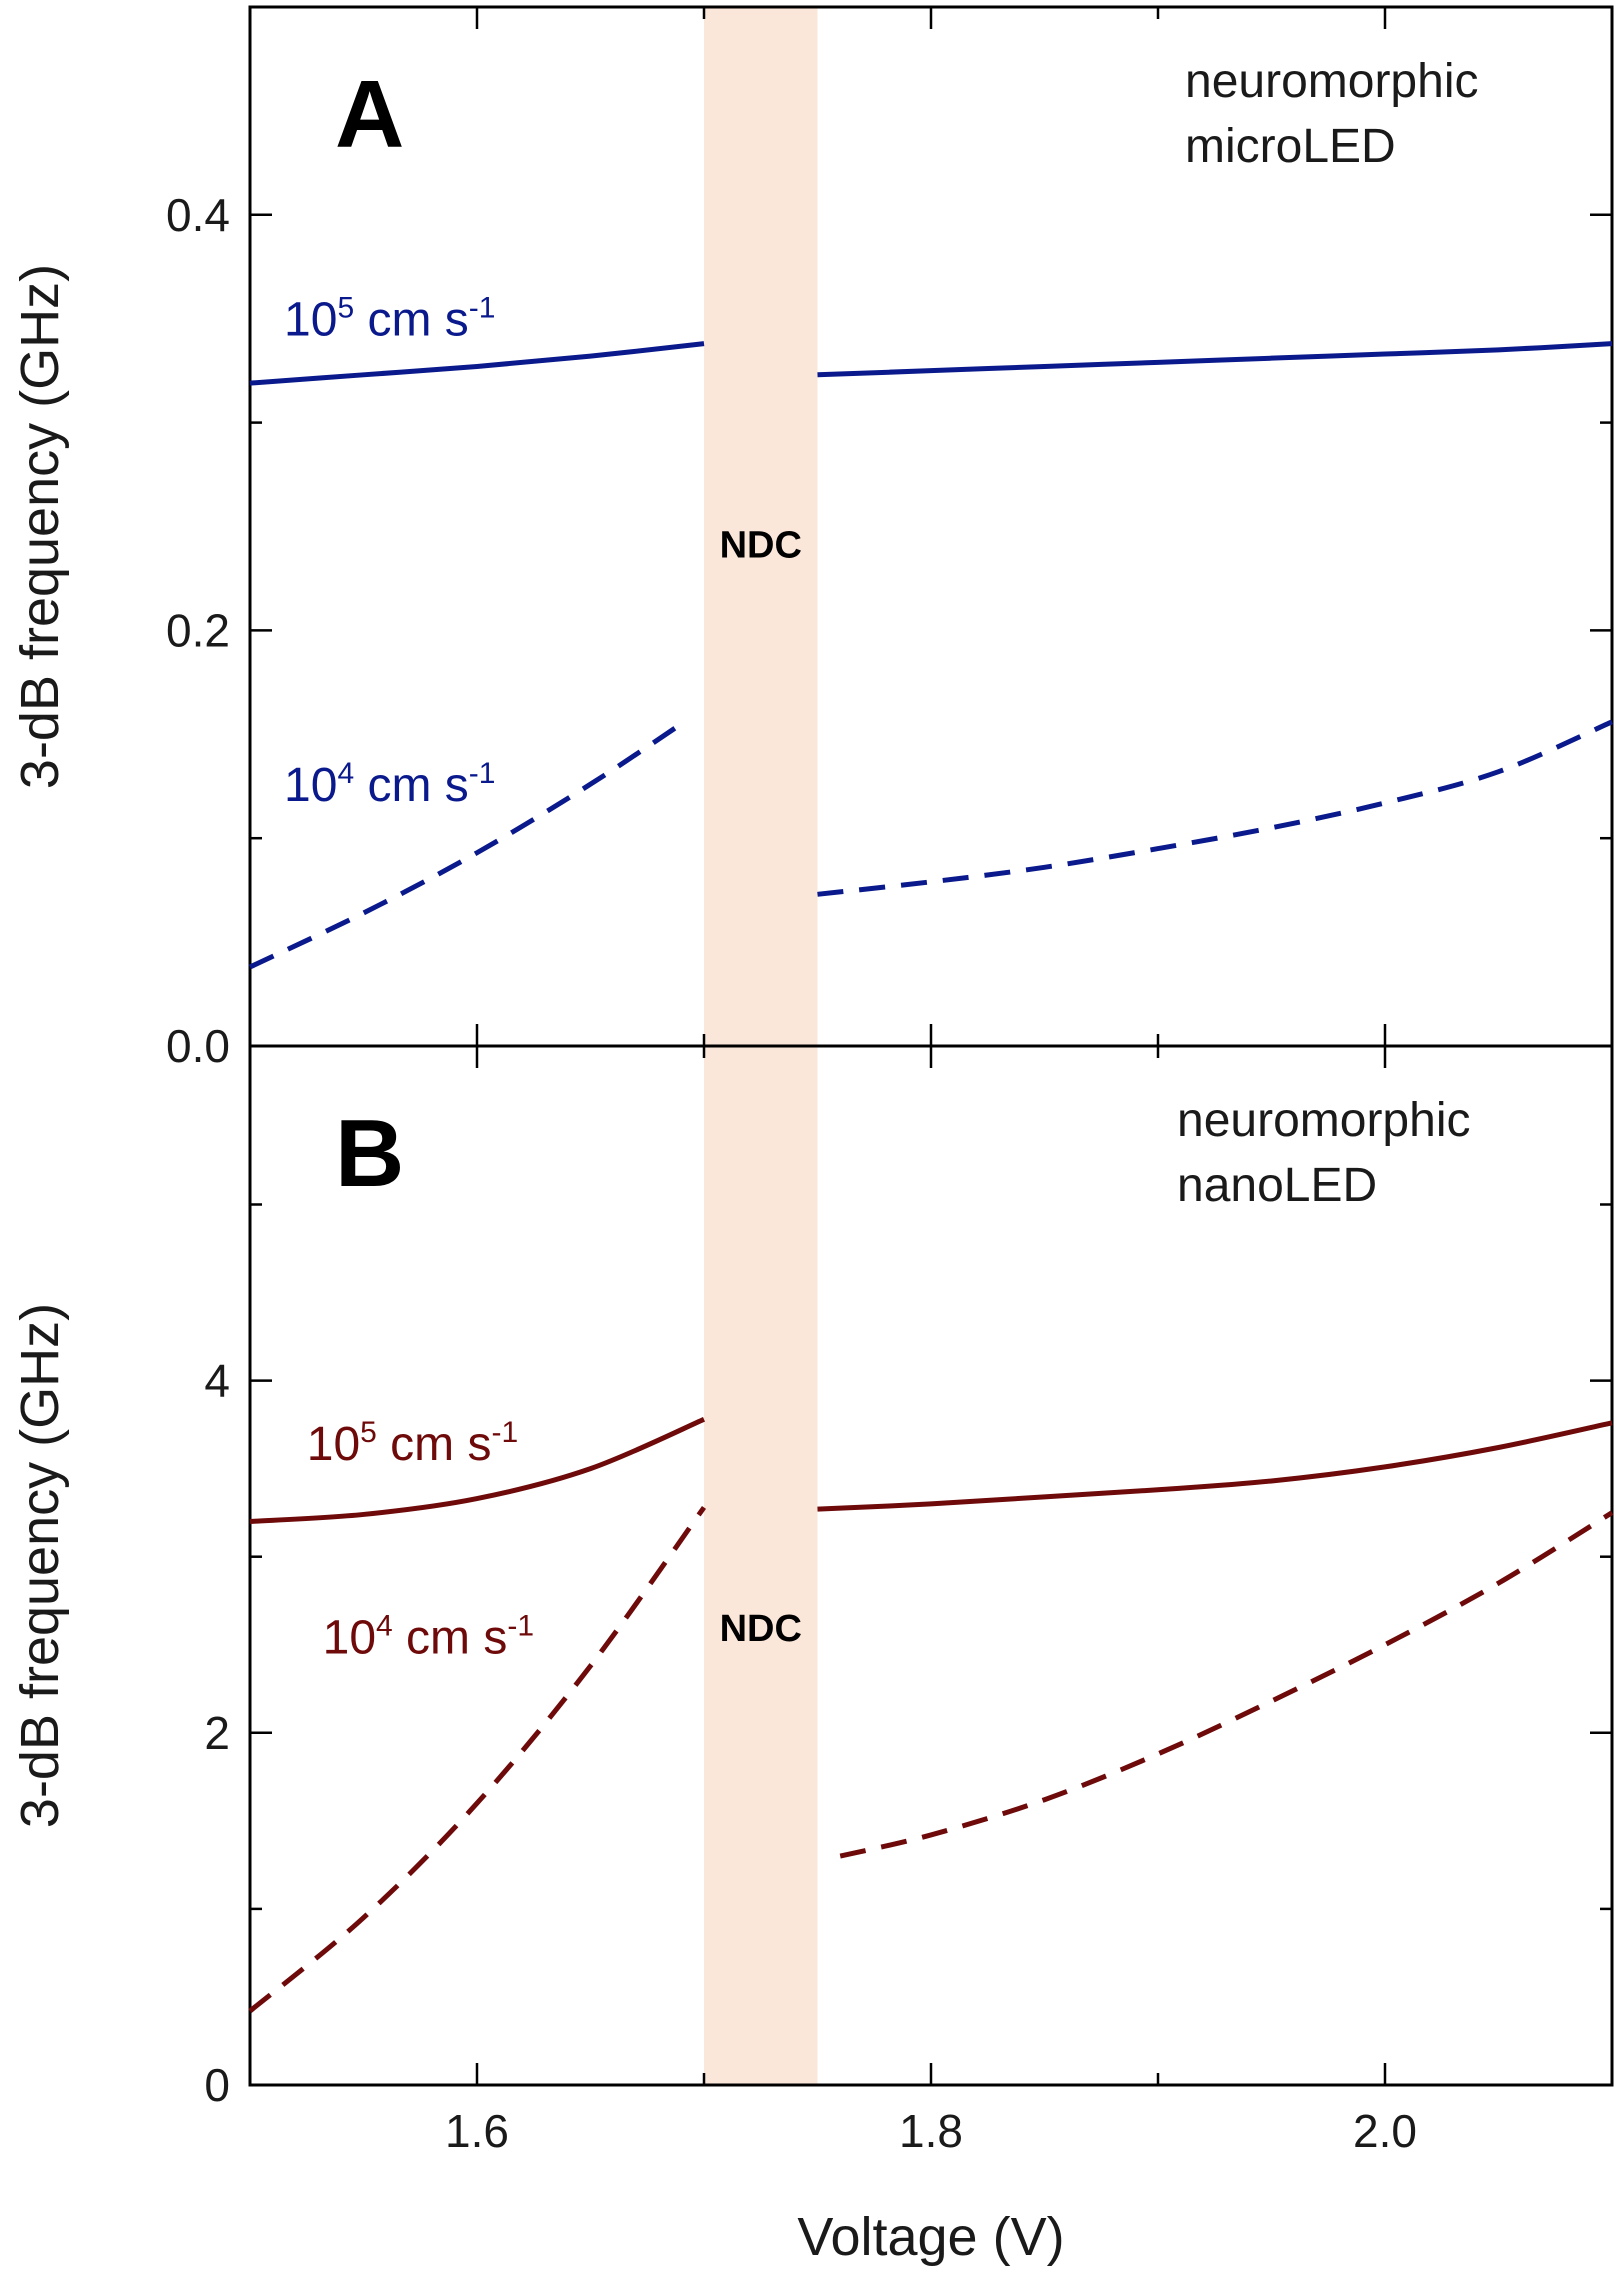  What do you see at coordinates (931, 2131) in the screenshot?
I see `x-tick-label: 1.8` at bounding box center [931, 2131].